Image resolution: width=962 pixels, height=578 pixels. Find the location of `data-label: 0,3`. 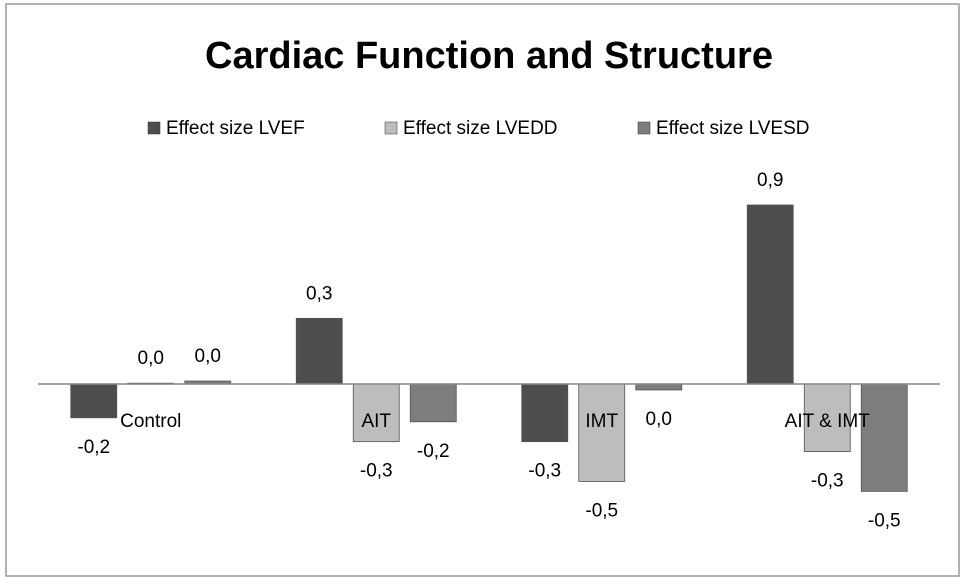

data-label: 0,3 is located at coordinates (319, 293).